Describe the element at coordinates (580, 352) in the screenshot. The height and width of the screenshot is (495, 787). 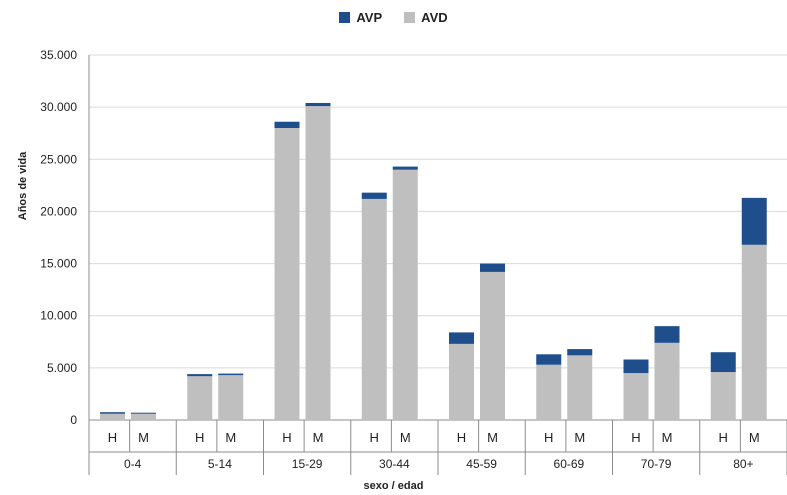
I see `bar-avp-60-69-M` at that location.